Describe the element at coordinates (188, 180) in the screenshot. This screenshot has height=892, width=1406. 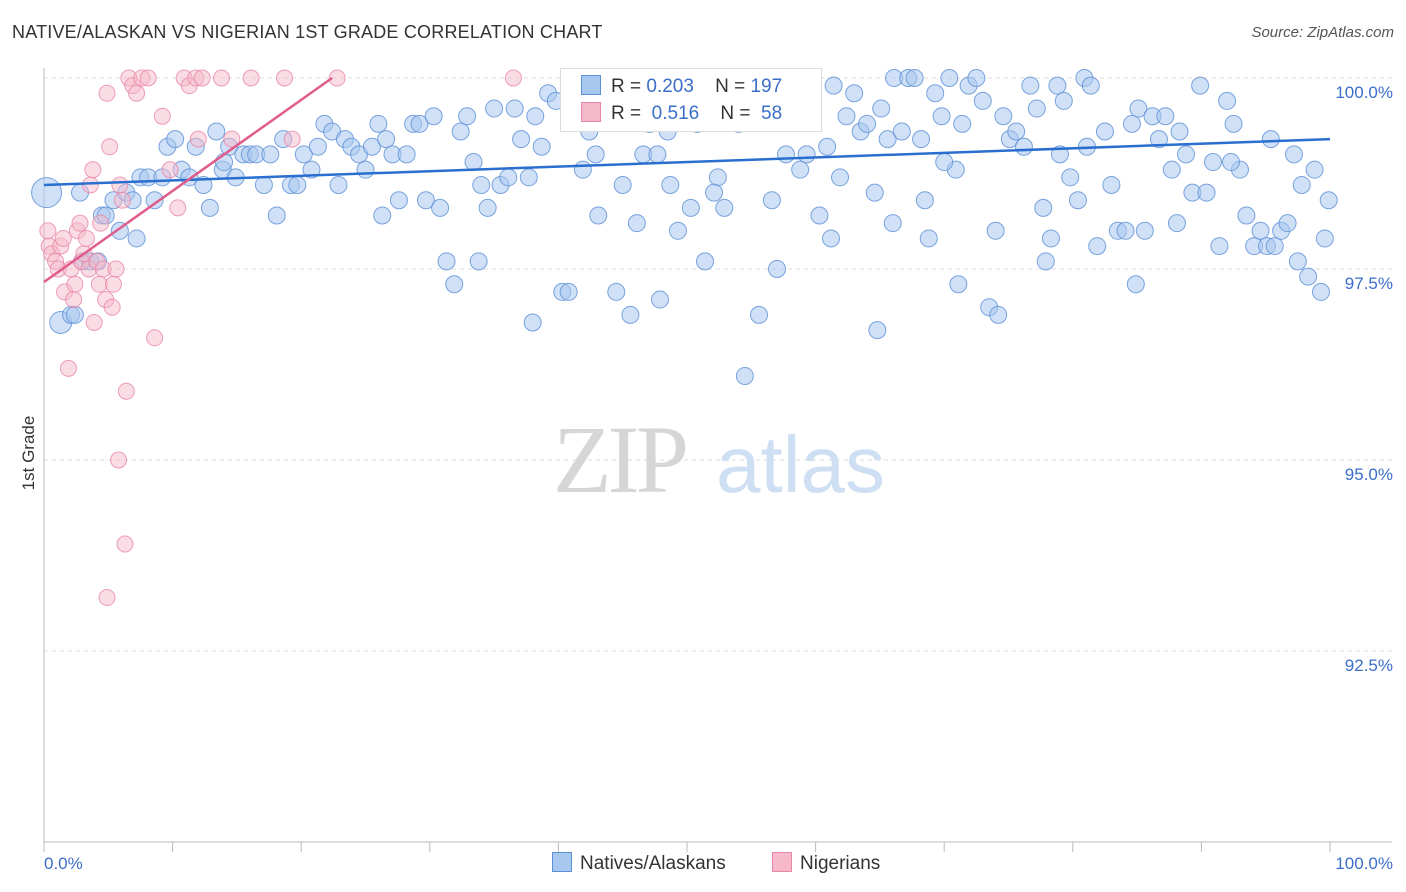
I see `trend-line-nigerians` at that location.